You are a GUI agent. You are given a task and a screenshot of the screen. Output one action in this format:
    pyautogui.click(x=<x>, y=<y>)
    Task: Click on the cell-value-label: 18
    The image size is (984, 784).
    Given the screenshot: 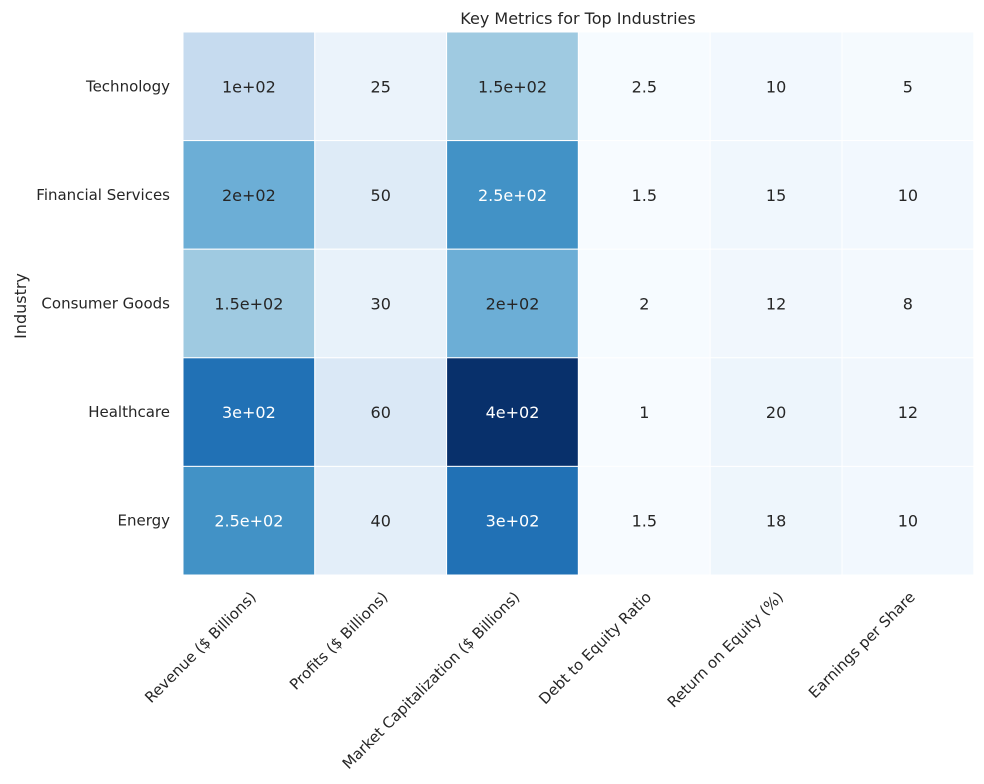 What is the action you would take?
    pyautogui.click(x=776, y=521)
    